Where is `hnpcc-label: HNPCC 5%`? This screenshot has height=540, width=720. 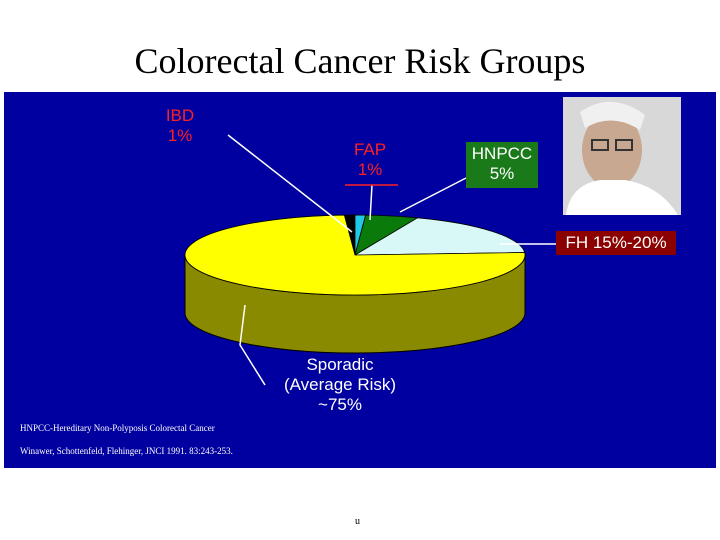 hnpcc-label: HNPCC 5% is located at coordinates (502, 165).